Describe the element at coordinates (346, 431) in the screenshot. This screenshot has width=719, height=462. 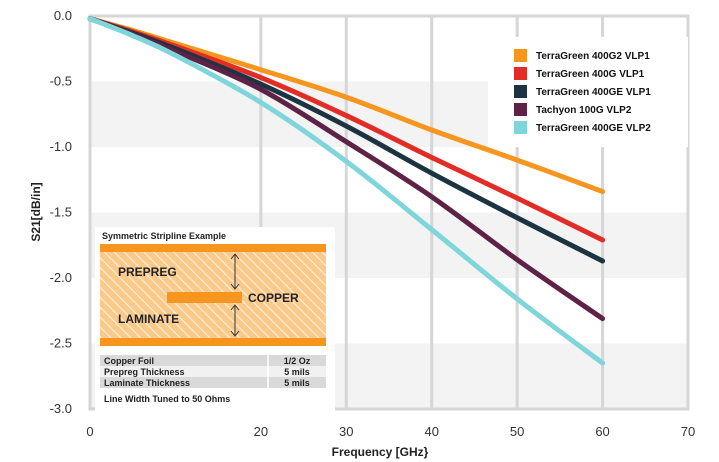
I see `x-tick-label: 30` at that location.